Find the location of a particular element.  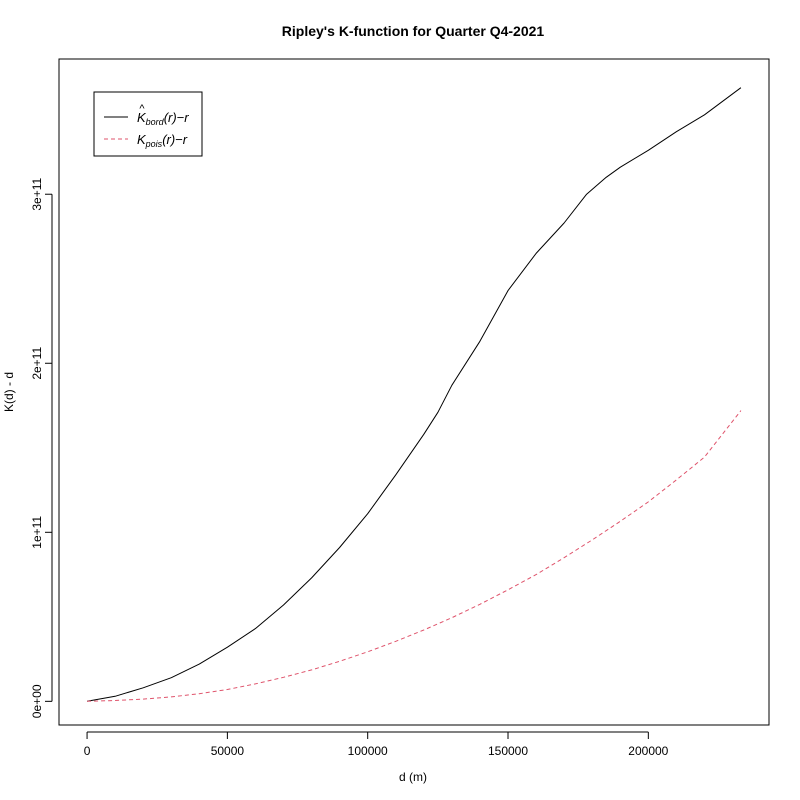

legend: Kbord(r)−r ^ Kpois(r)−r is located at coordinates (148, 124).